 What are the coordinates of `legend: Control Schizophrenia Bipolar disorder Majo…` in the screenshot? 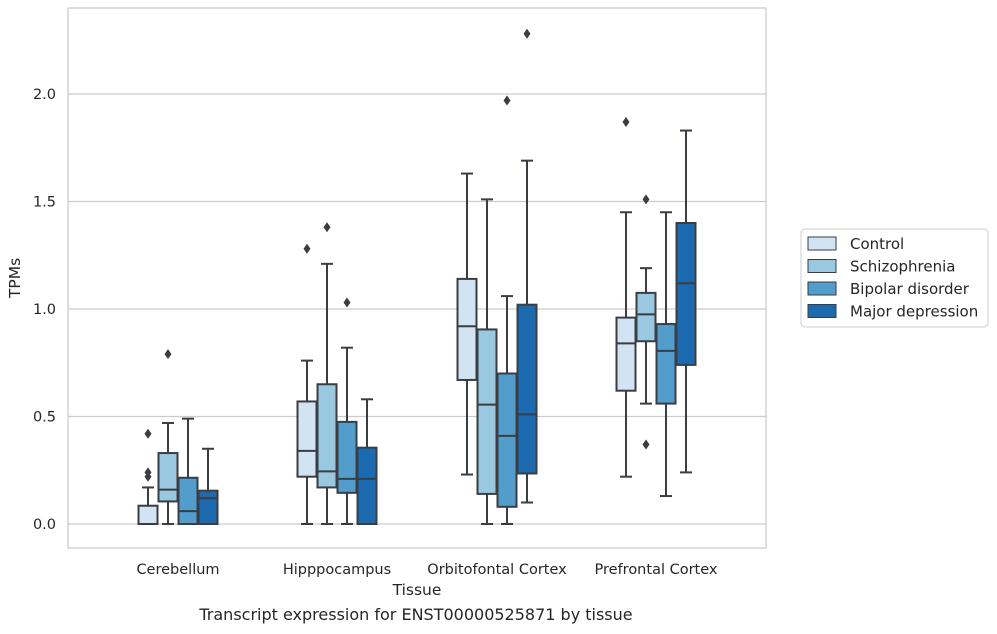 It's located at (894, 278).